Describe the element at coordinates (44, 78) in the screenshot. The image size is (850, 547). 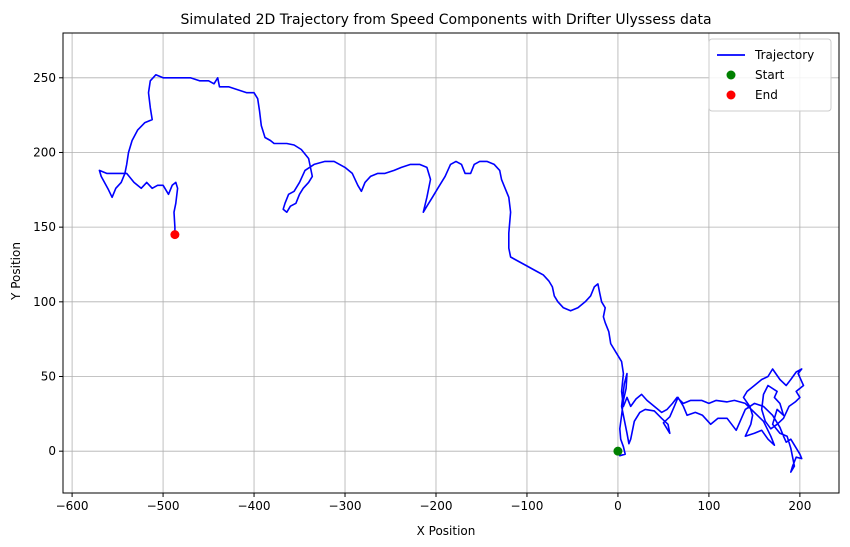
I see `y-tick-label: 250` at that location.